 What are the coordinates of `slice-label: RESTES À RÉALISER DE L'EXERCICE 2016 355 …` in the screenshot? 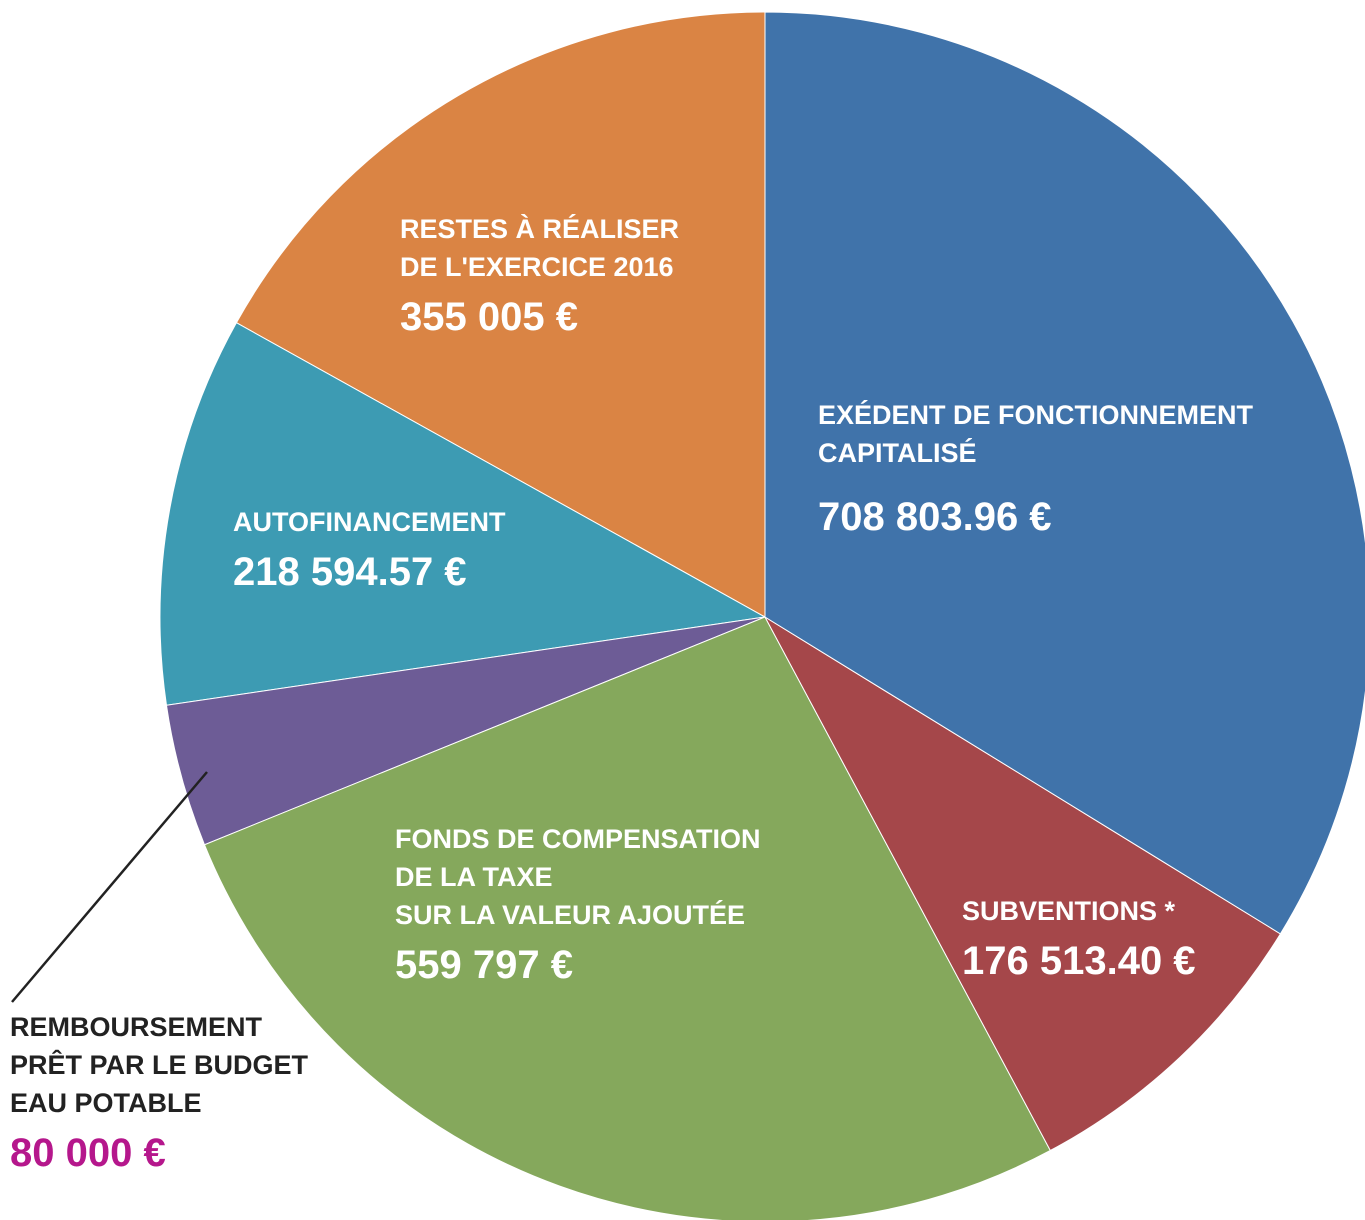 It's located at (539, 276).